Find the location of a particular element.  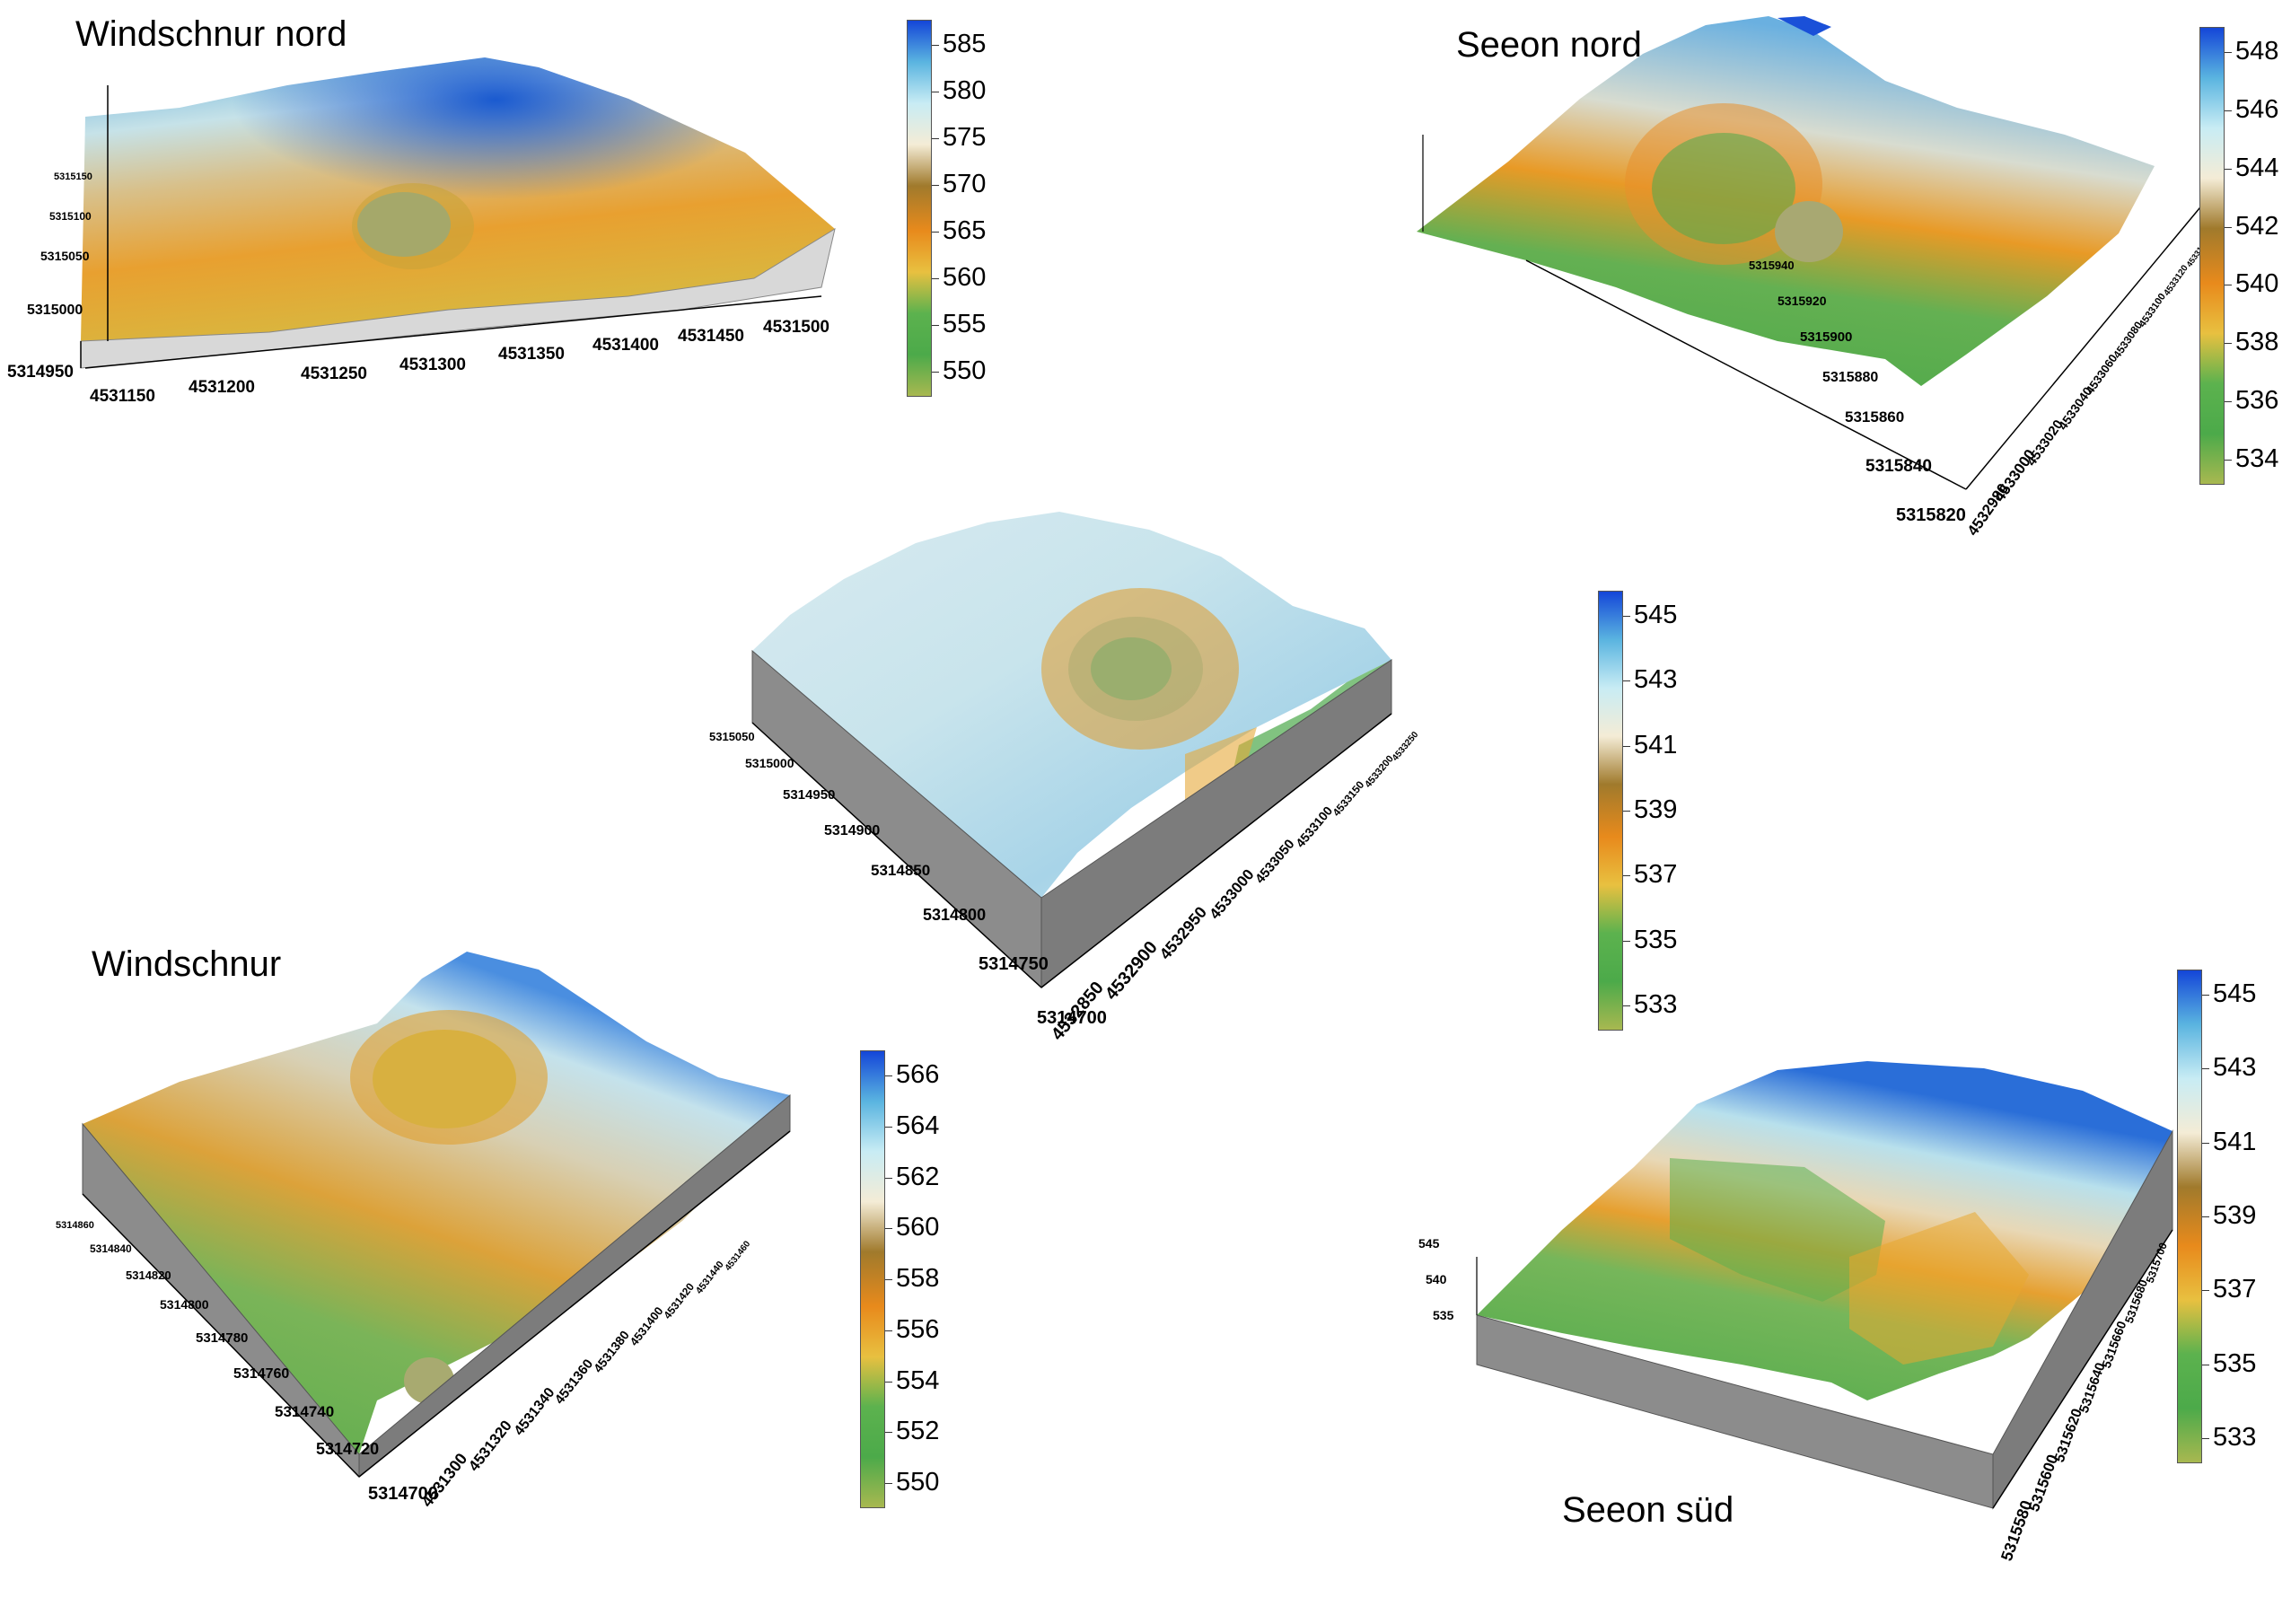

colorbar-label: 544 is located at coordinates (2257, 167).